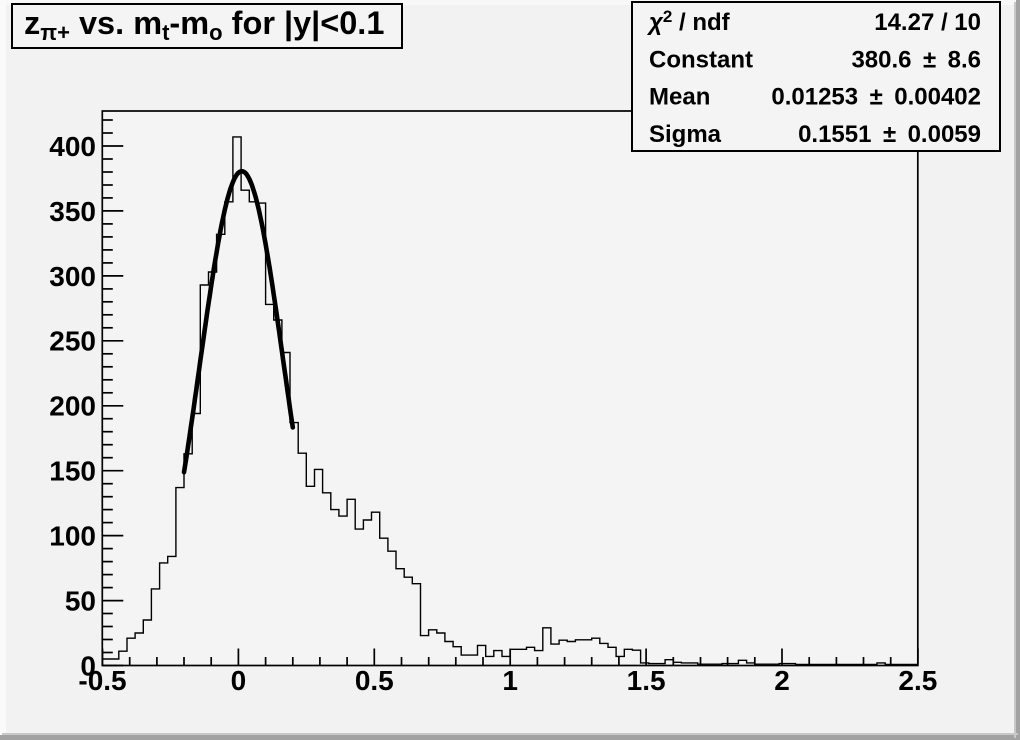 The image size is (1020, 740). I want to click on svg-text: 2.5, so click(917, 680).